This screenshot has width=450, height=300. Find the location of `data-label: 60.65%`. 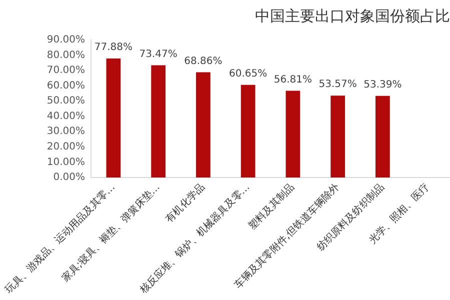

data-label: 60.65% is located at coordinates (248, 74).